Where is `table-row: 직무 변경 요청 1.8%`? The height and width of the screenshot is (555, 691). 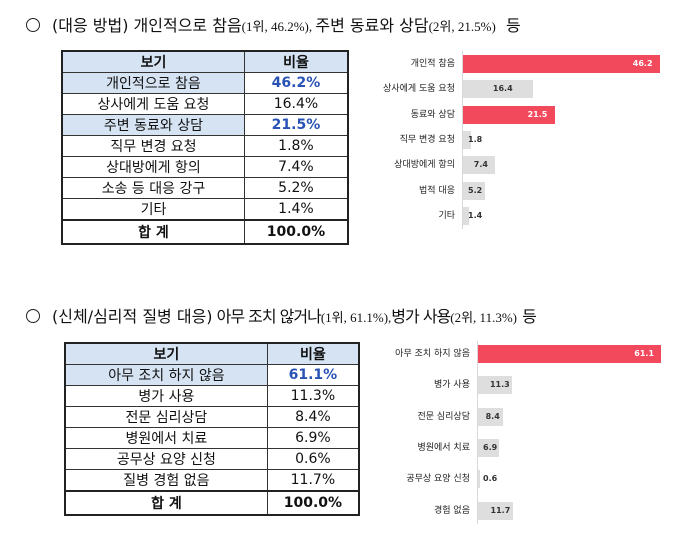 table-row: 직무 변경 요청 1.8% is located at coordinates (205, 146).